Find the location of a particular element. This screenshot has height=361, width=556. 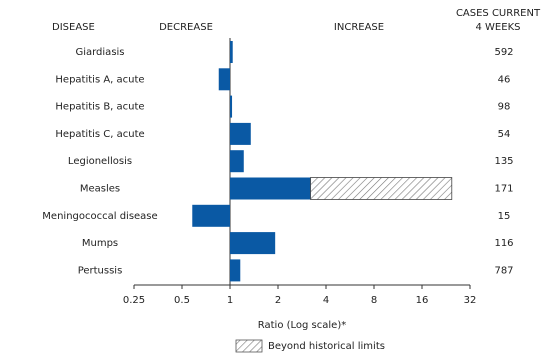

cases-value: 46 is located at coordinates (504, 79).